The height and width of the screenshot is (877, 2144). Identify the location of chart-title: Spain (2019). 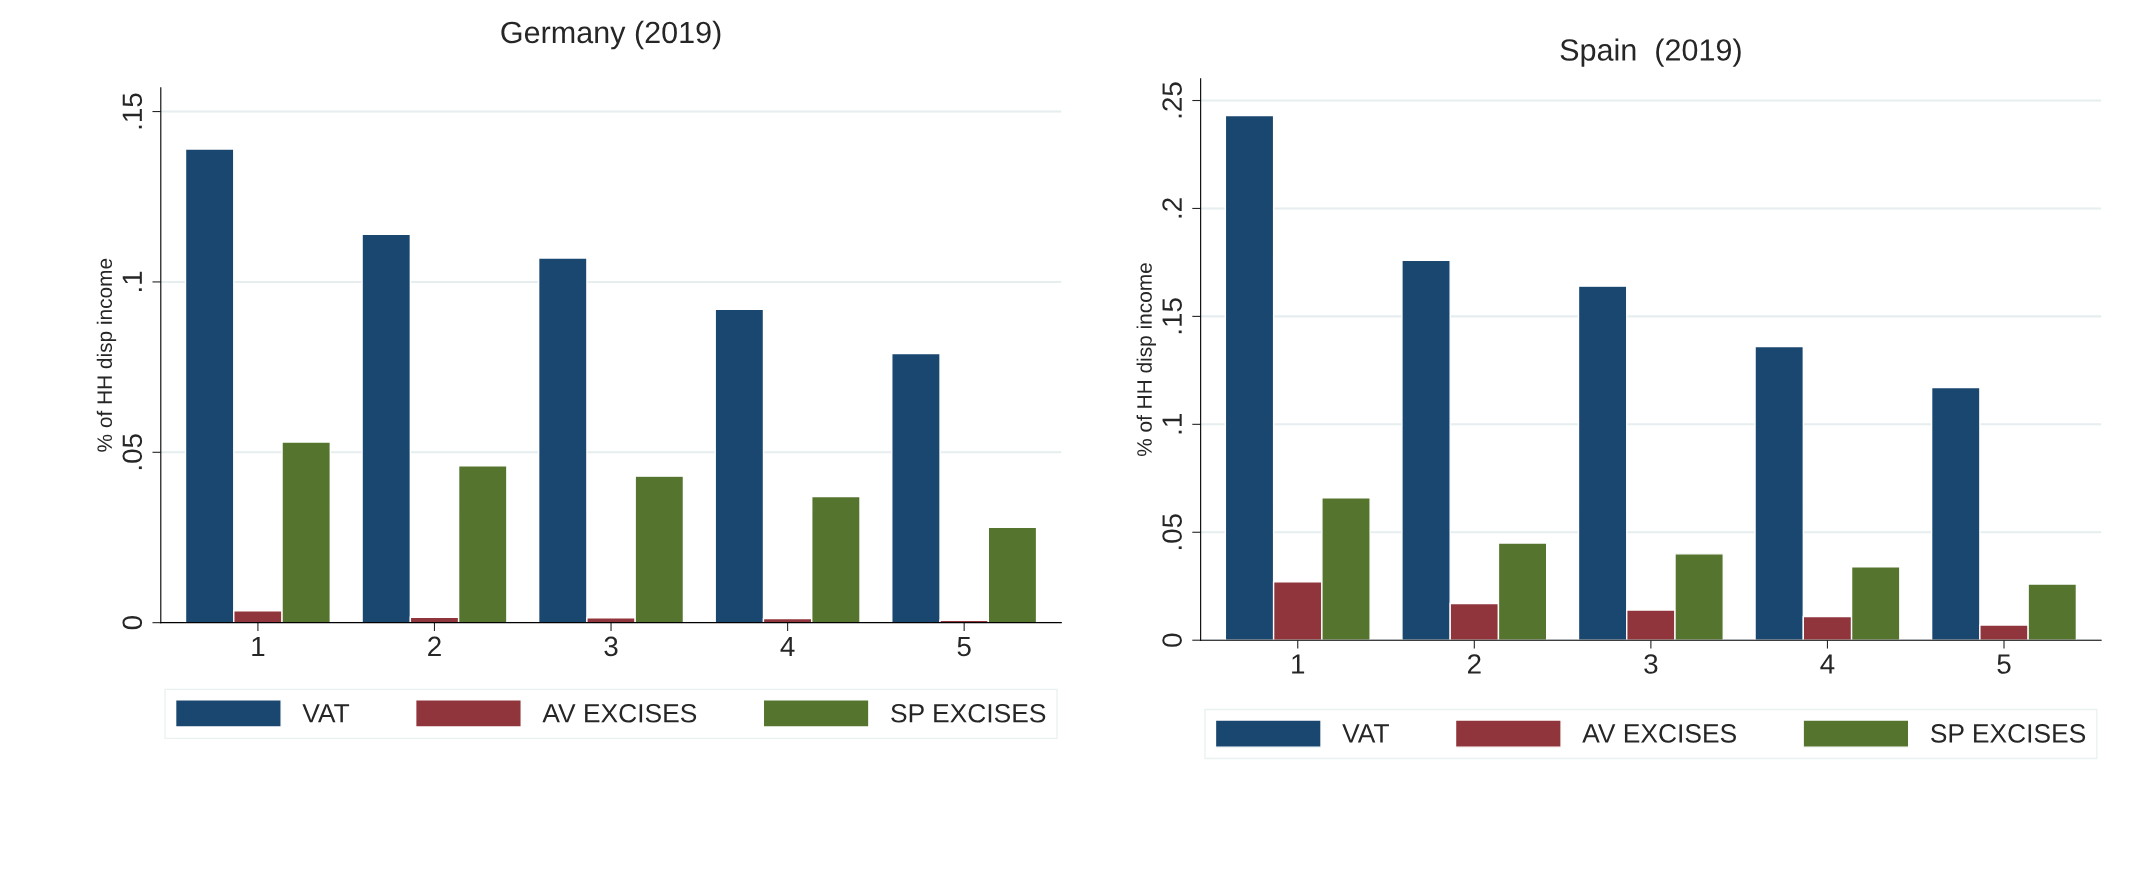
(1650, 52).